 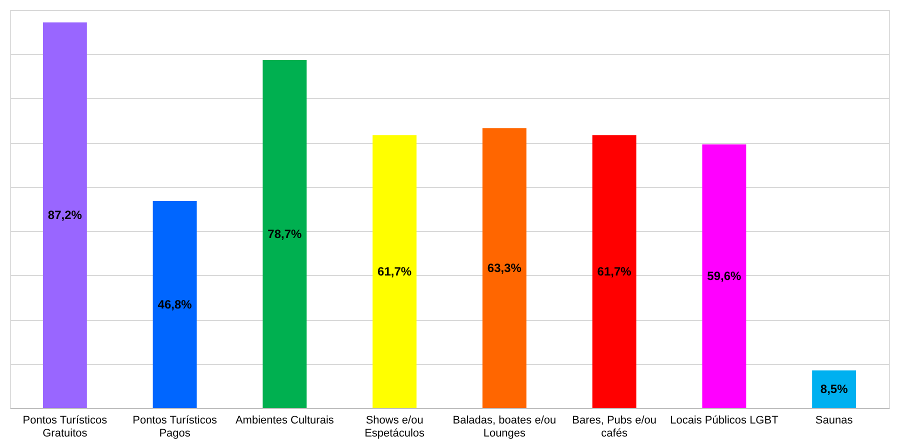 I want to click on data-label: 46,8%, so click(x=175, y=305).